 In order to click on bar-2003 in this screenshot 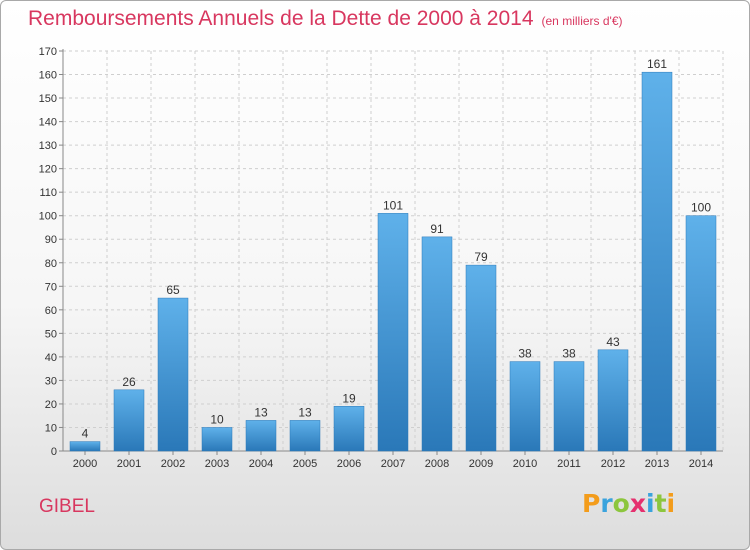, I will do `click(217, 439)`.